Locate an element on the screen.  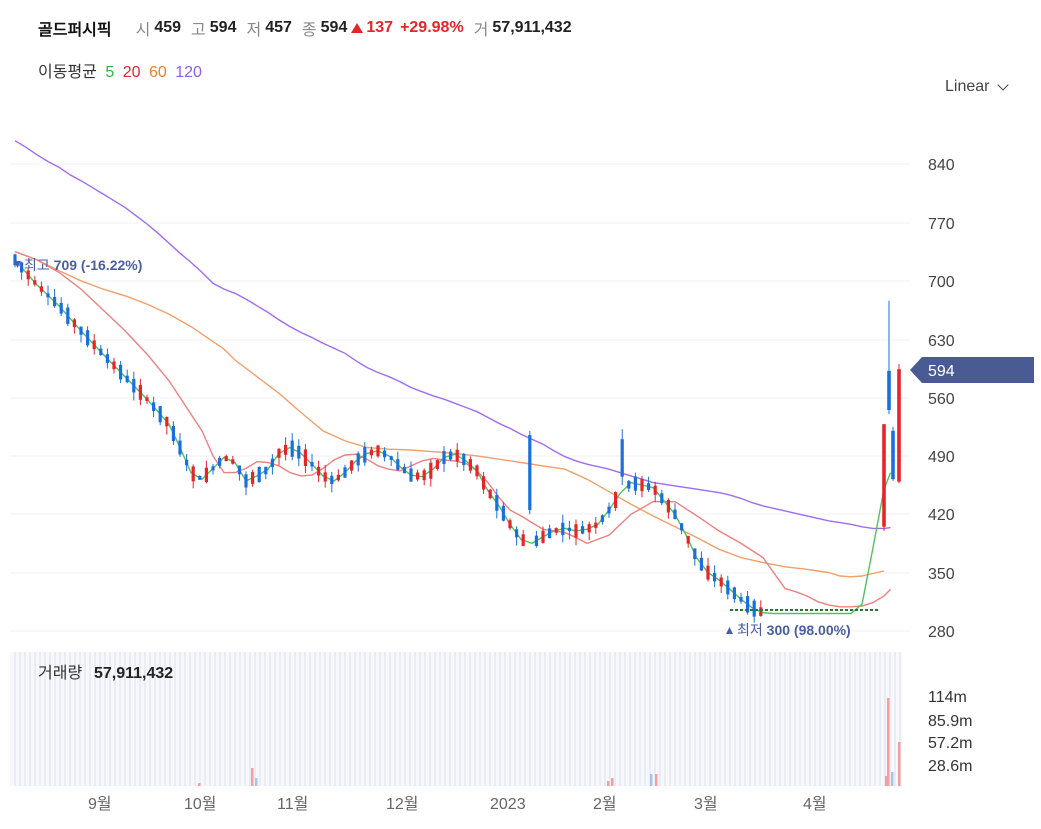
x-tick: 3월 is located at coordinates (706, 804).